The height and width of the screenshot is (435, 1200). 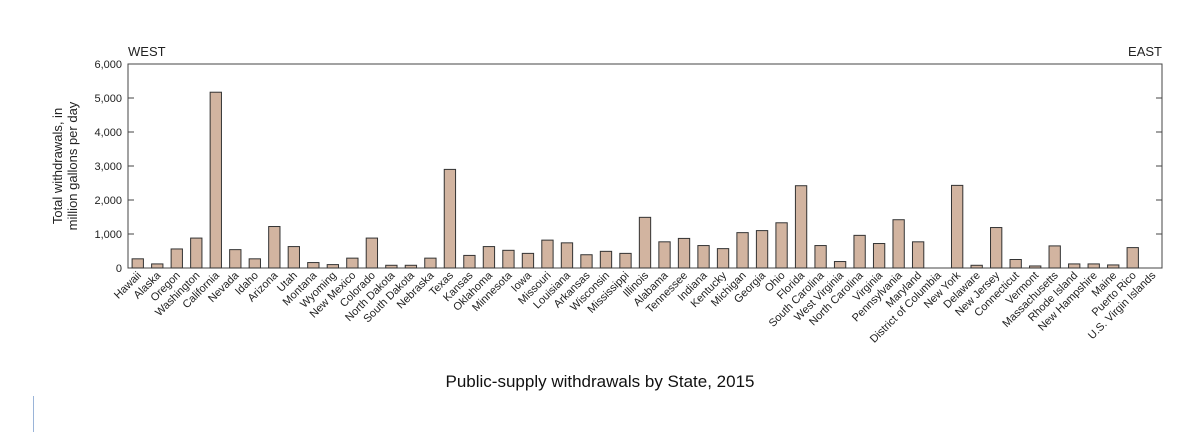 What do you see at coordinates (119, 269) in the screenshot?
I see `y-tick-label: 0` at bounding box center [119, 269].